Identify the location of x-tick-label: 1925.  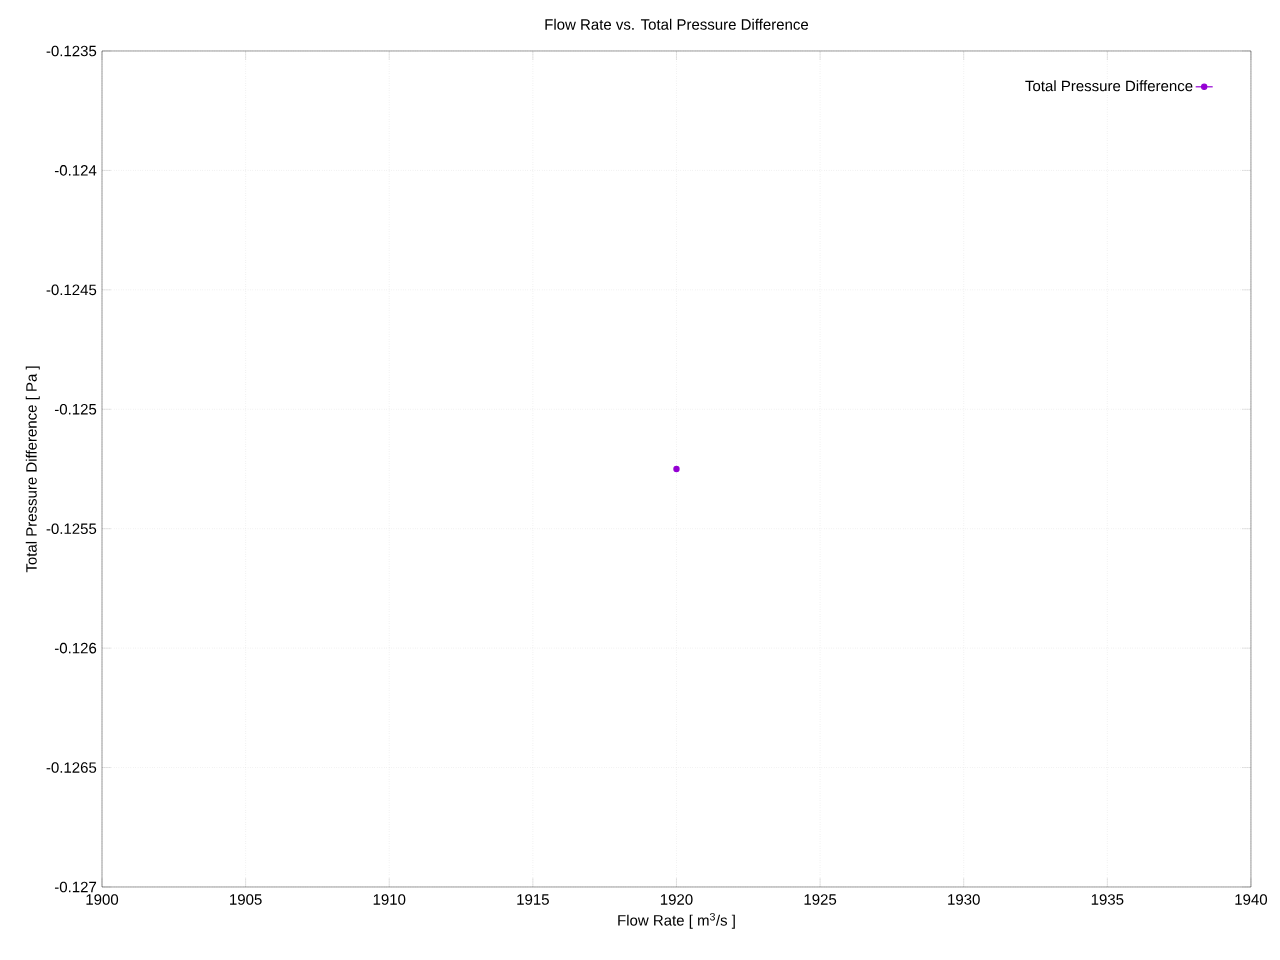
(820, 899).